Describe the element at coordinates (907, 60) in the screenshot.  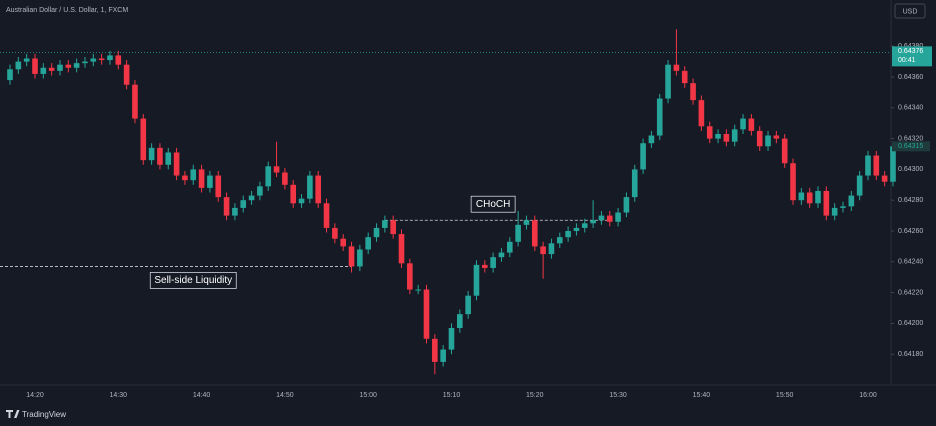
I see `price-tag-countdown: 00:41` at that location.